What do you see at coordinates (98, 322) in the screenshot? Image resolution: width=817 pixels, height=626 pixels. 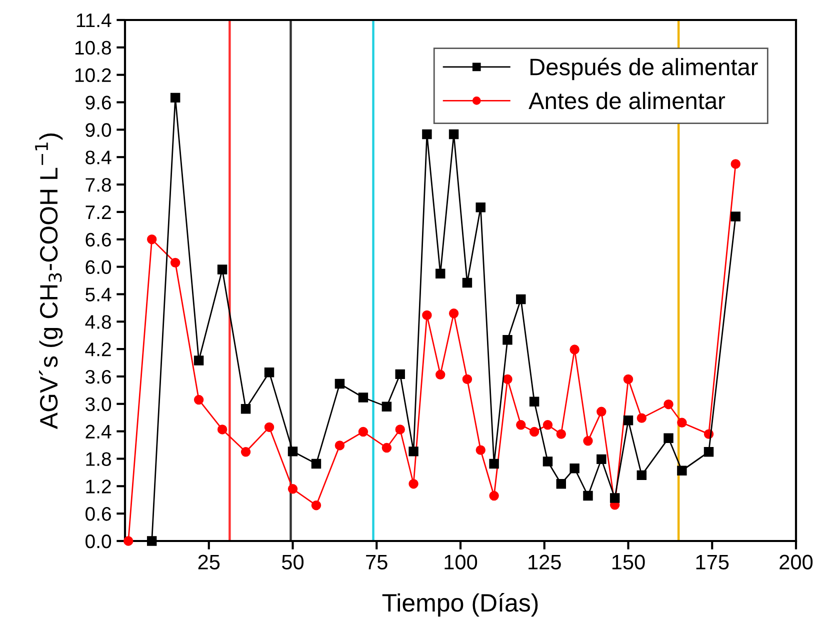 I see `y-tick-label: 4.8` at bounding box center [98, 322].